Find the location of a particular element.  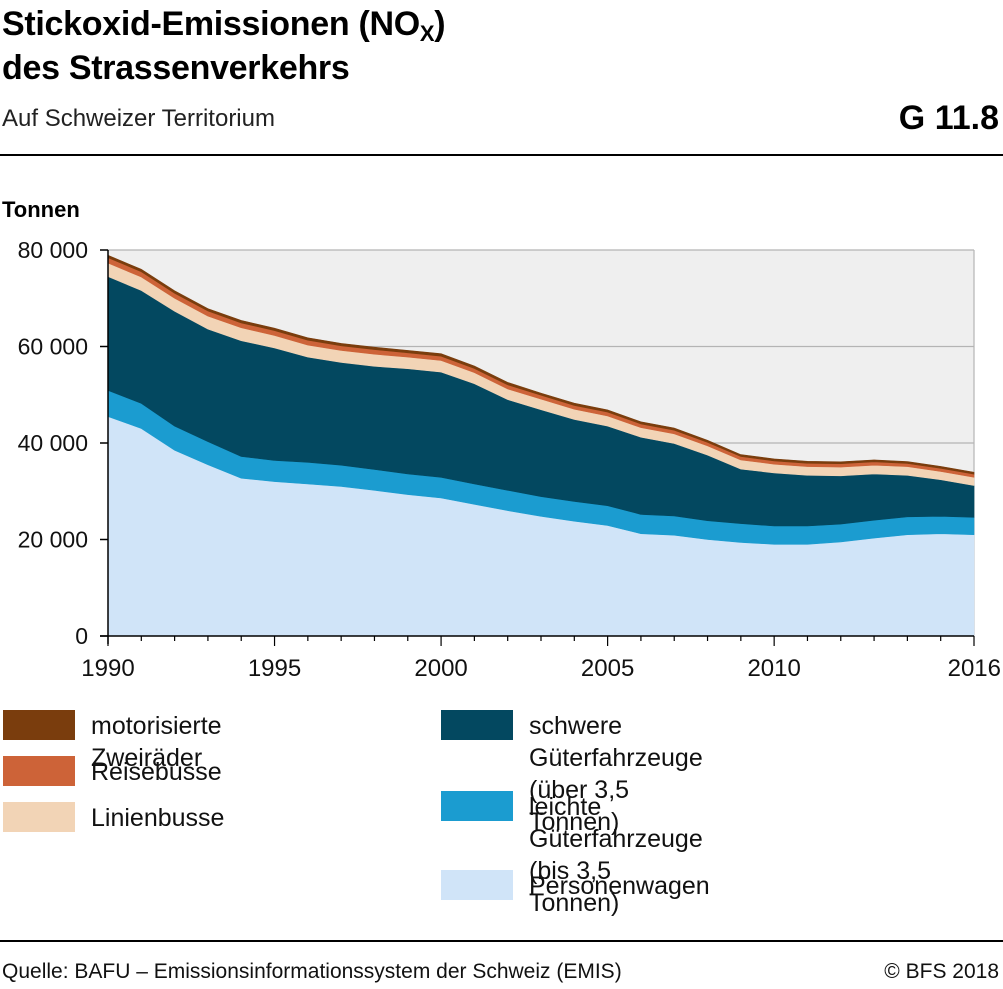

y-tick-label: 0 is located at coordinates (81, 636).